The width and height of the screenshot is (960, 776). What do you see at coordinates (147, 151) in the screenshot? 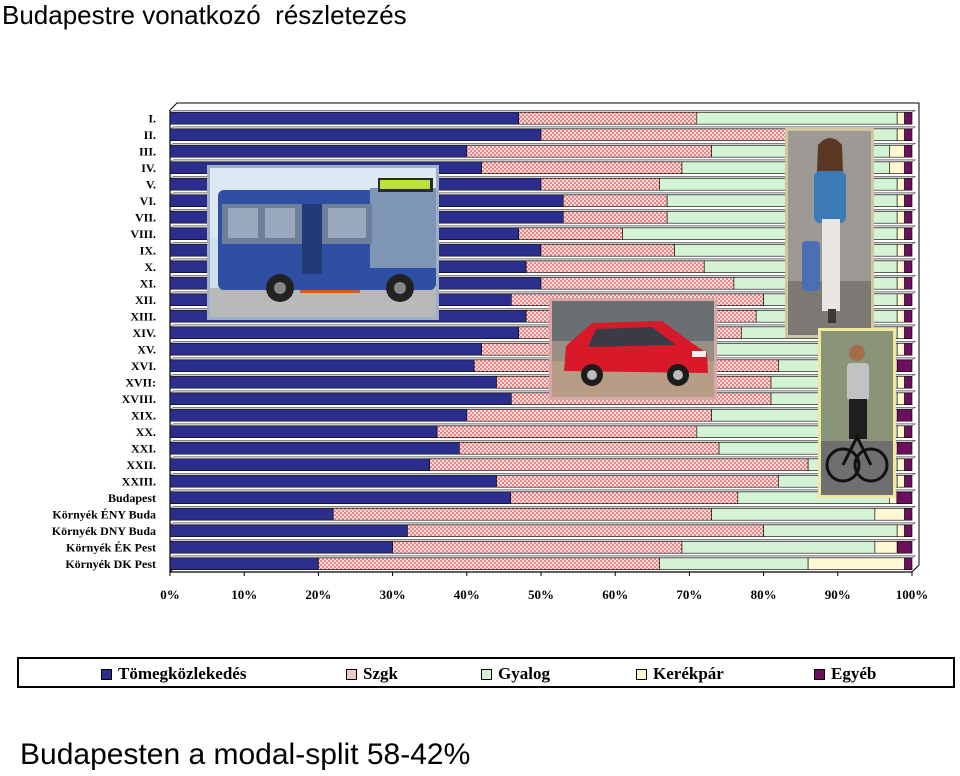
I see `category-label: III.` at bounding box center [147, 151].